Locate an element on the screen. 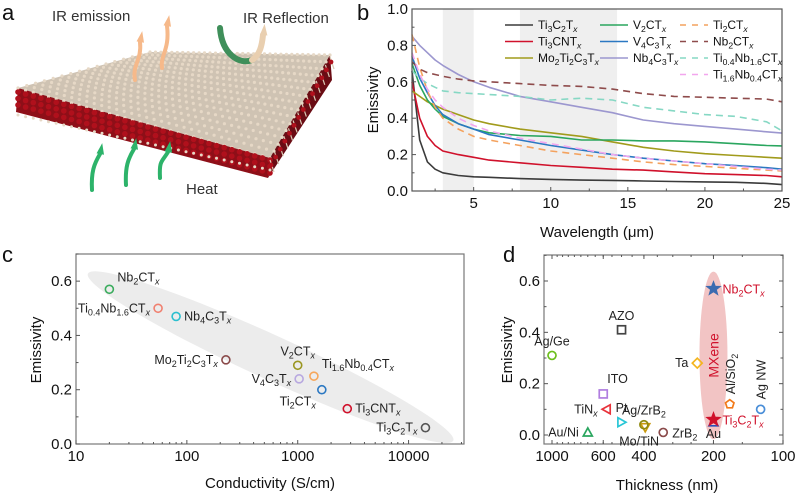 The image size is (798, 497). y-tick-label: 0.6 is located at coordinates (397, 82).